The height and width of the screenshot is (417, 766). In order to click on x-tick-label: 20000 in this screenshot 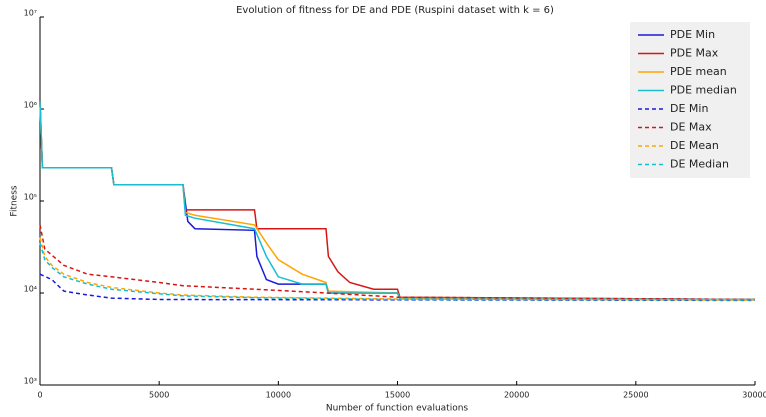, I will do `click(516, 395)`.